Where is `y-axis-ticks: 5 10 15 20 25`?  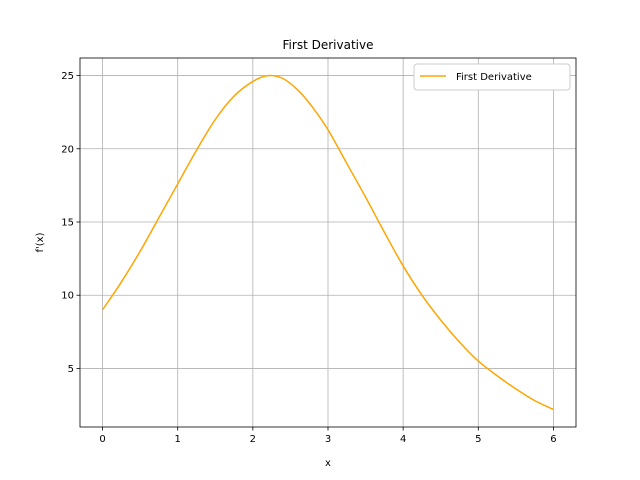 y-axis-ticks: 5 10 15 20 25 is located at coordinates (70, 223).